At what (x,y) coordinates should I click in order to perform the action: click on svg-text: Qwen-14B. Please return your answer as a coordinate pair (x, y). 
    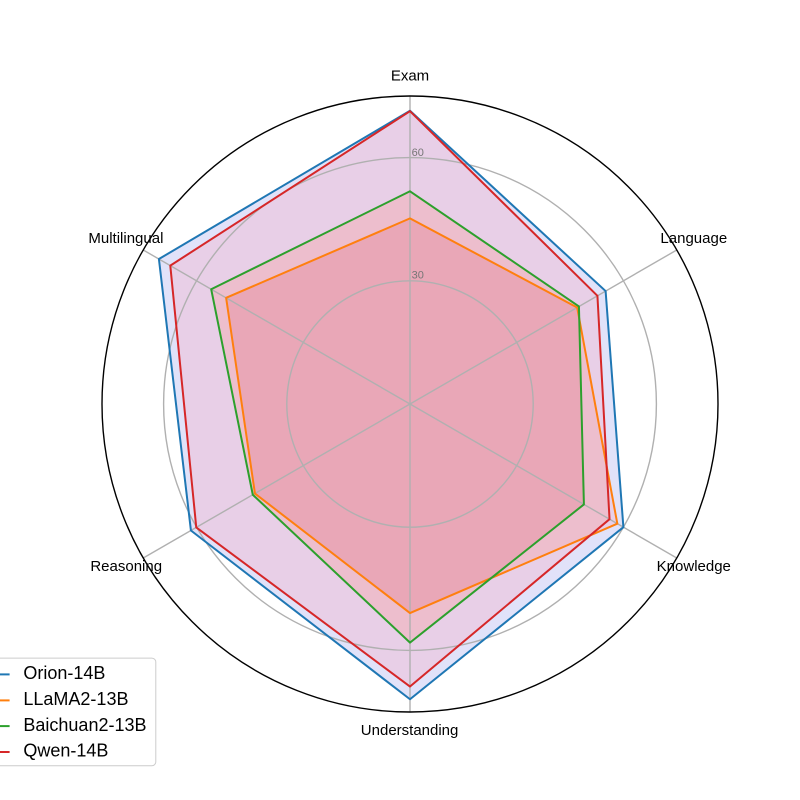
    Looking at the image, I should click on (65, 751).